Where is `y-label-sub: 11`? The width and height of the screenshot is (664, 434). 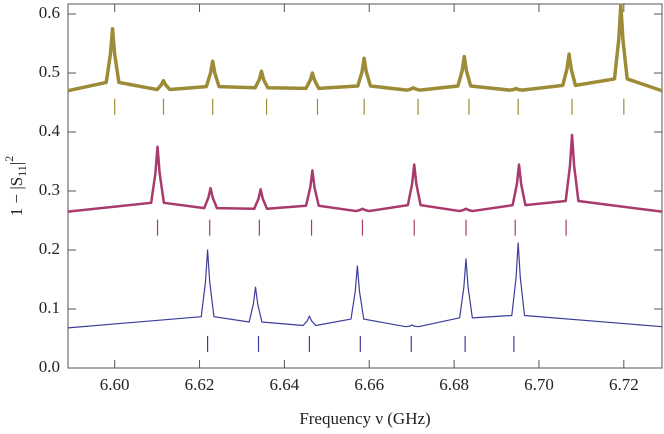
y-label-sub: 11 is located at coordinates (22, 171).